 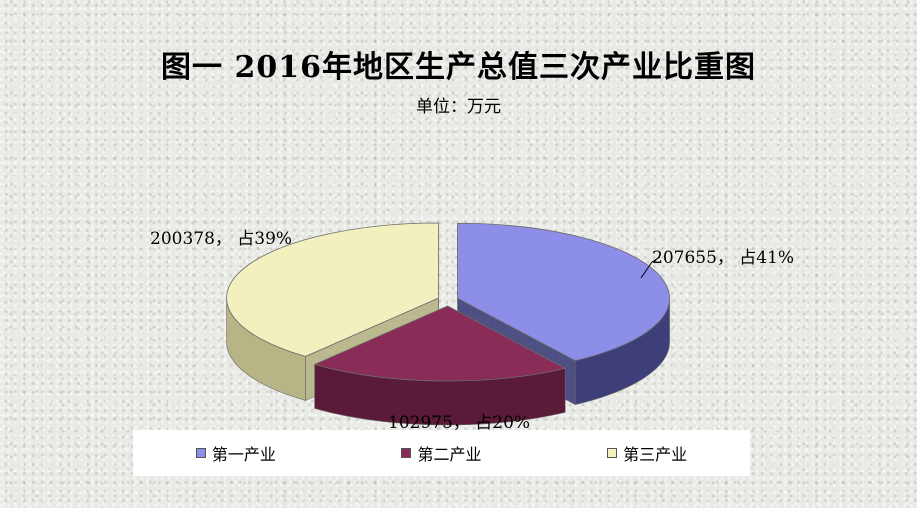 What do you see at coordinates (650, 267) in the screenshot?
I see `leader-line-primary` at bounding box center [650, 267].